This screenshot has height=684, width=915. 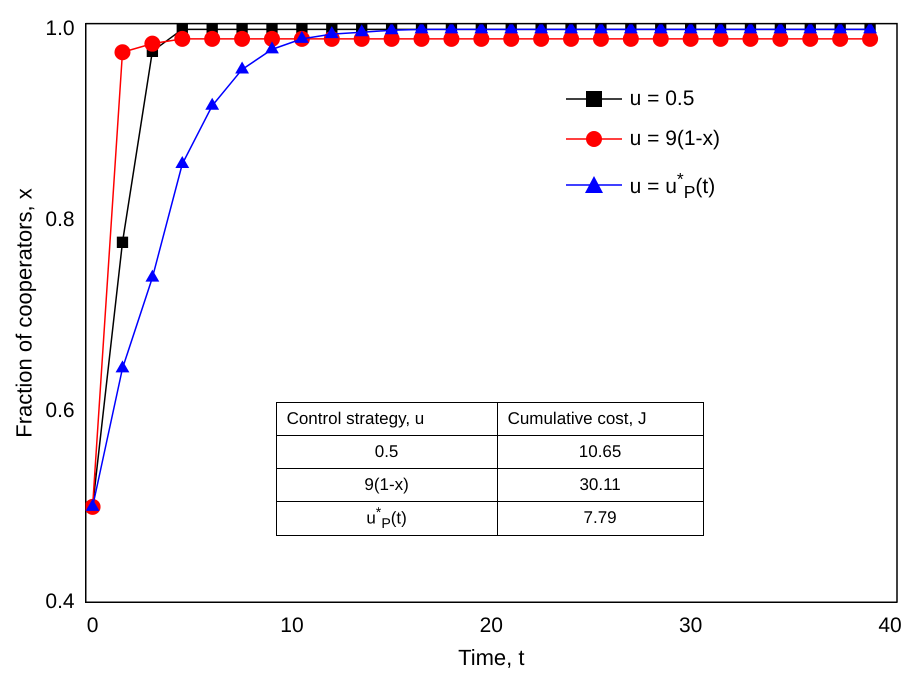 What do you see at coordinates (491, 657) in the screenshot?
I see `x-axis-title: Time, t` at bounding box center [491, 657].